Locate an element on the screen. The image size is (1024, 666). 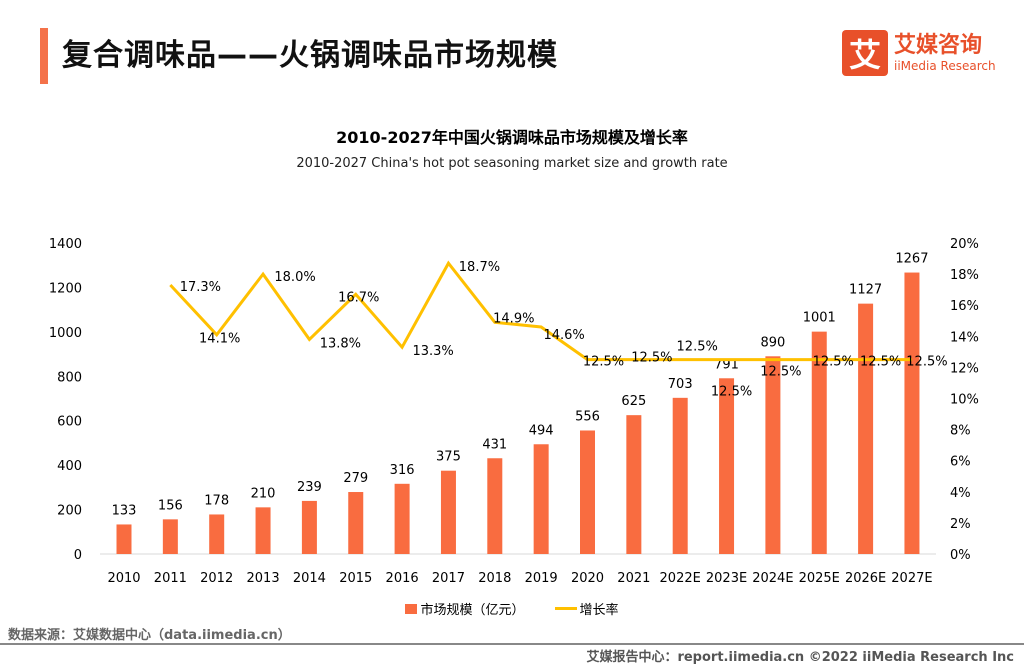
y-left-tick: 1200 is located at coordinates (65, 288).